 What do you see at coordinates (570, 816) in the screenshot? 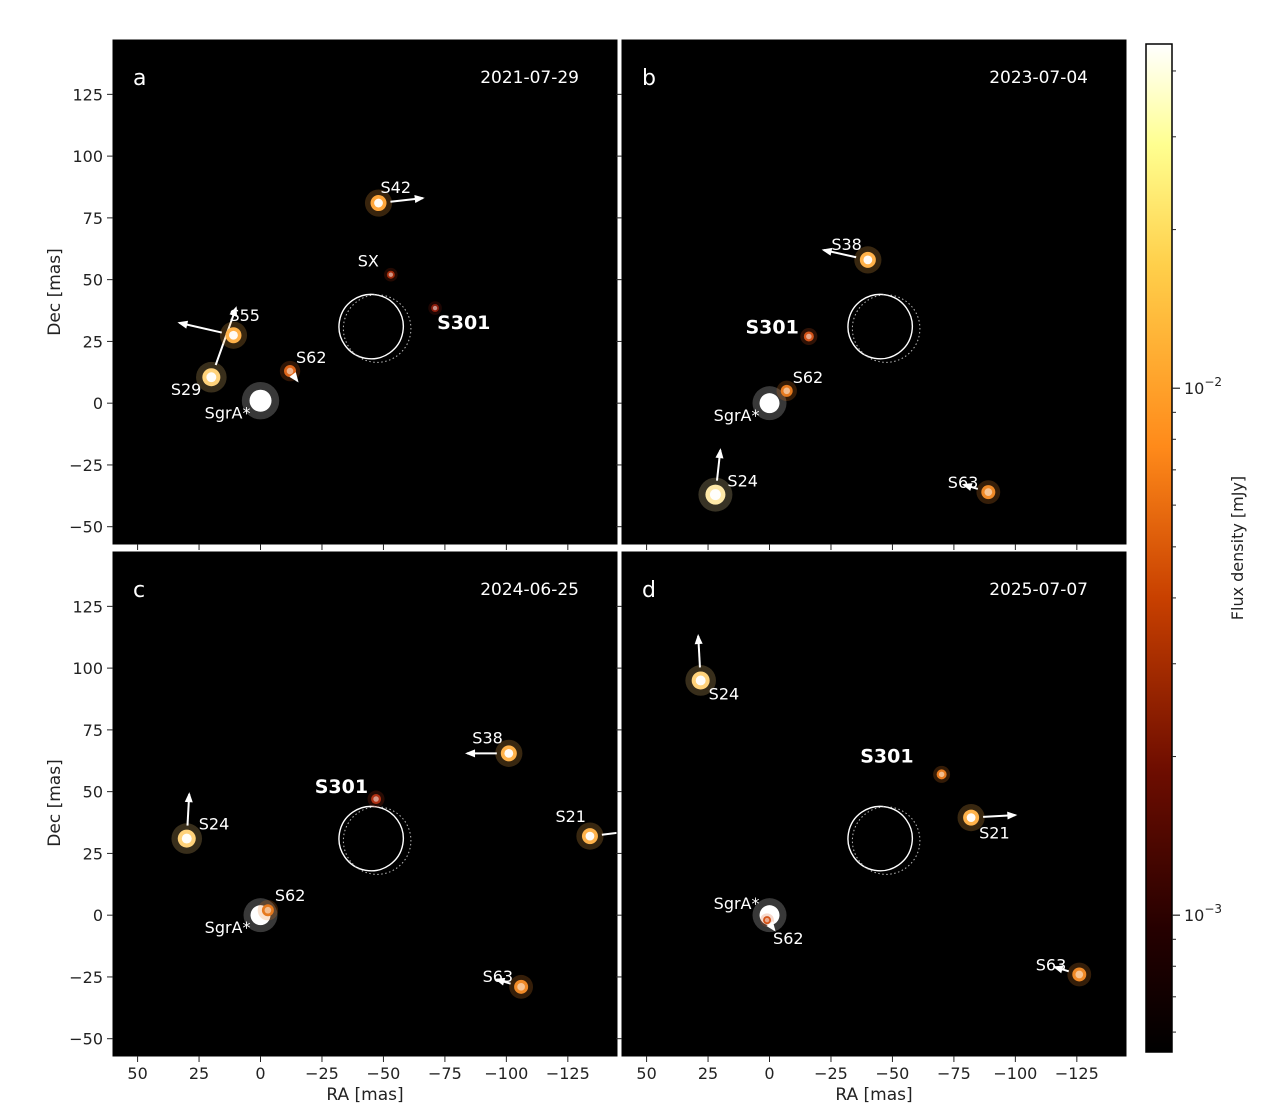
I see `source-label: S21` at bounding box center [570, 816].